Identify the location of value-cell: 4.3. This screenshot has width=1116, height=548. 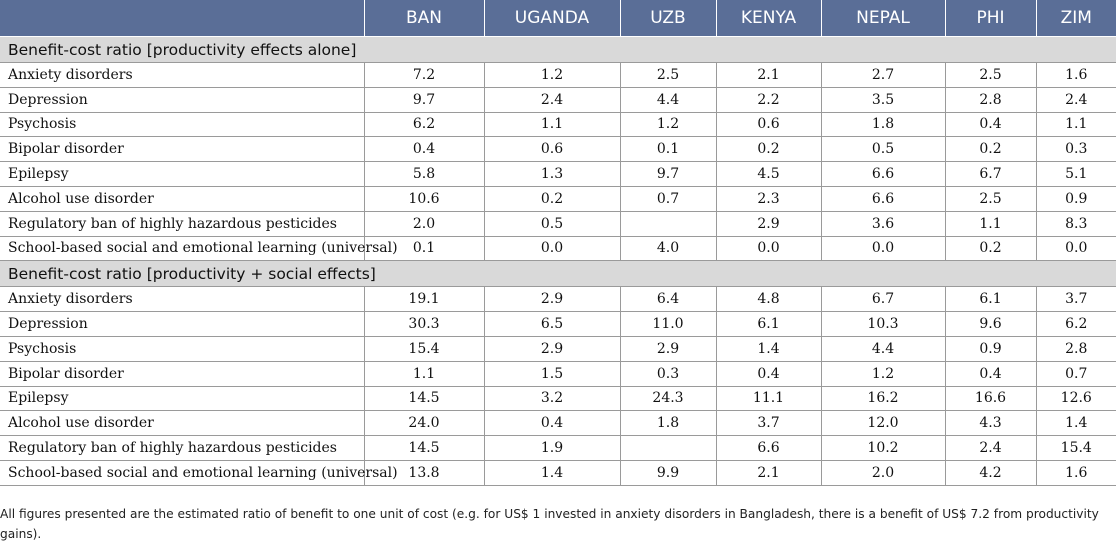
(990, 423).